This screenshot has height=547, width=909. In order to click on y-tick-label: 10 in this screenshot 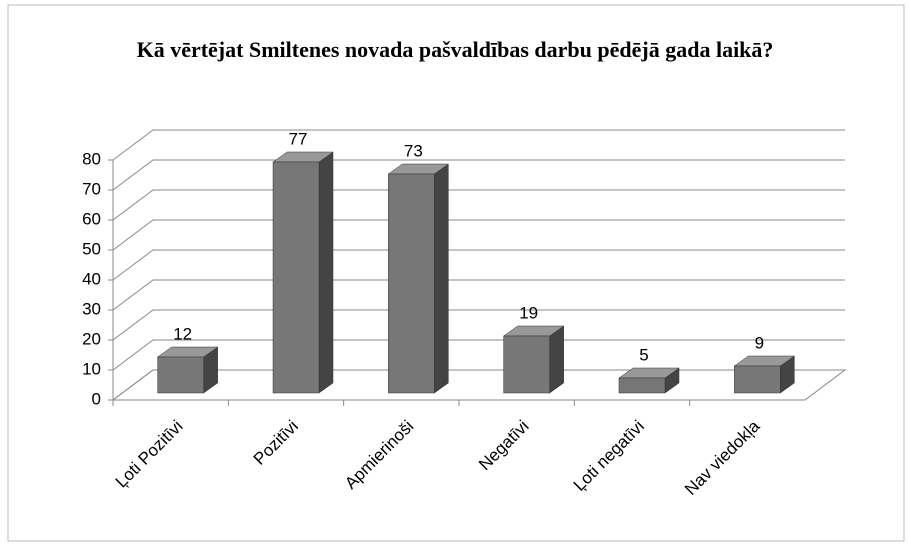, I will do `click(91, 368)`.